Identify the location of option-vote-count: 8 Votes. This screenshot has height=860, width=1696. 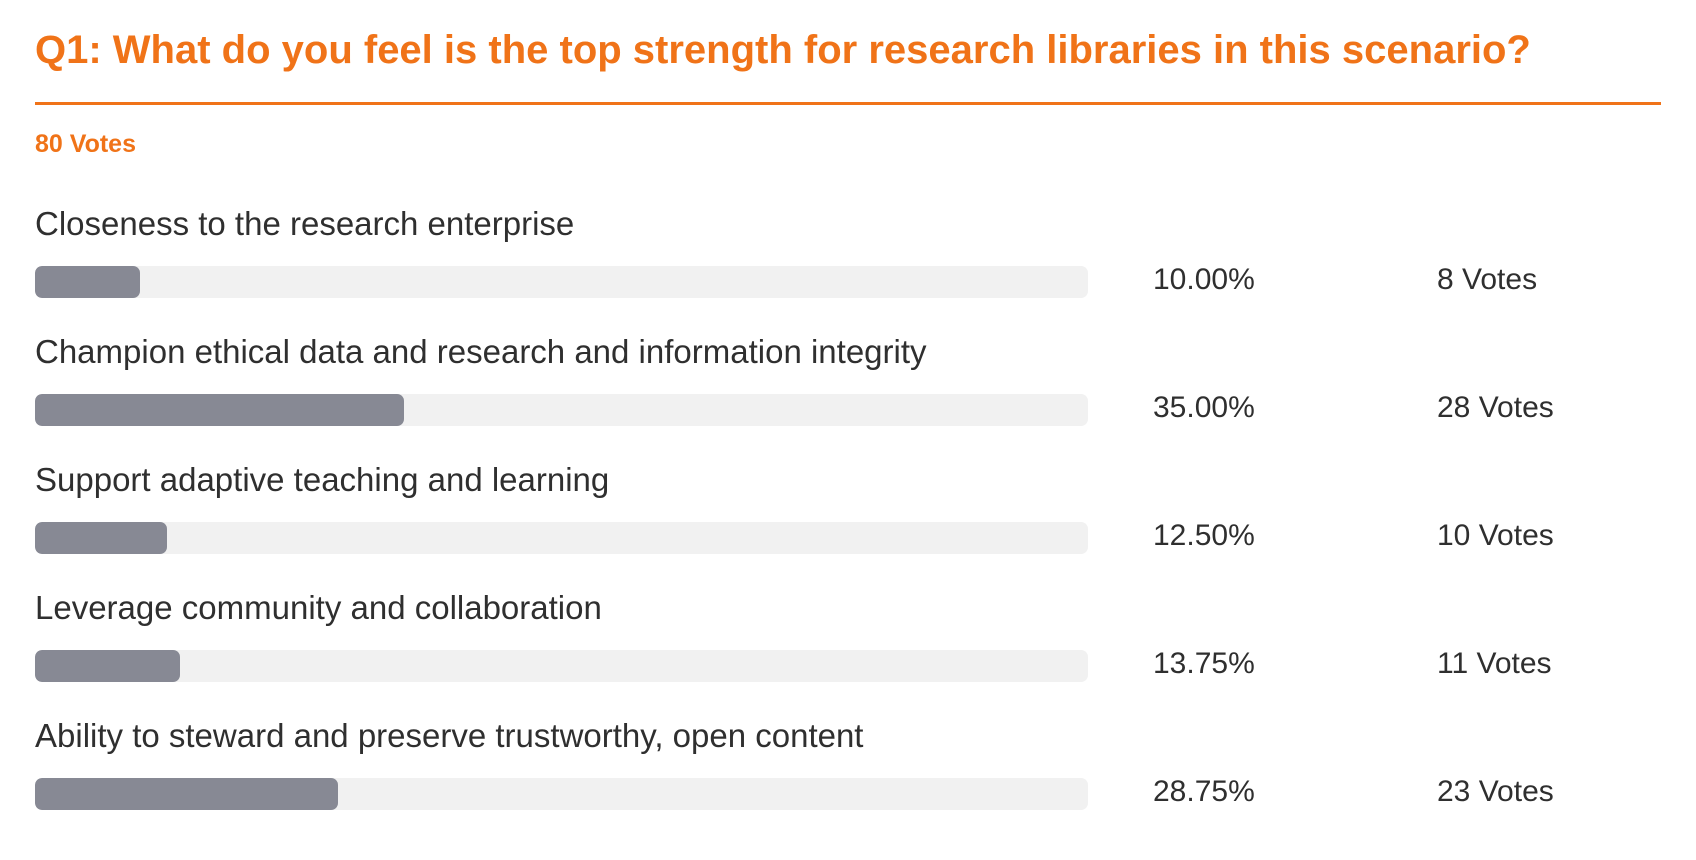
(1487, 279).